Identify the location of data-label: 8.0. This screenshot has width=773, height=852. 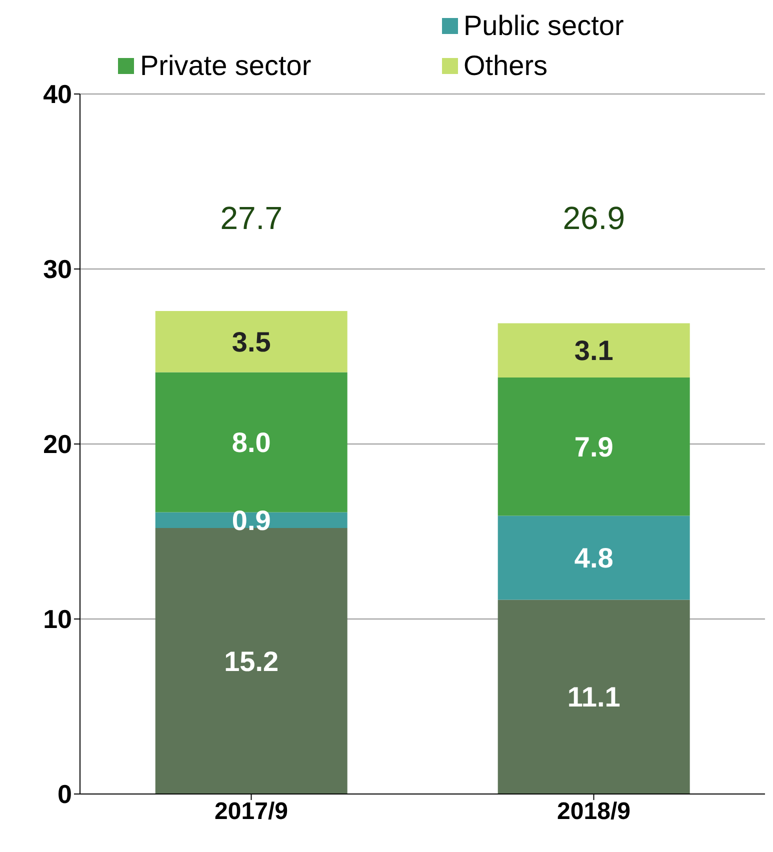
(251, 442).